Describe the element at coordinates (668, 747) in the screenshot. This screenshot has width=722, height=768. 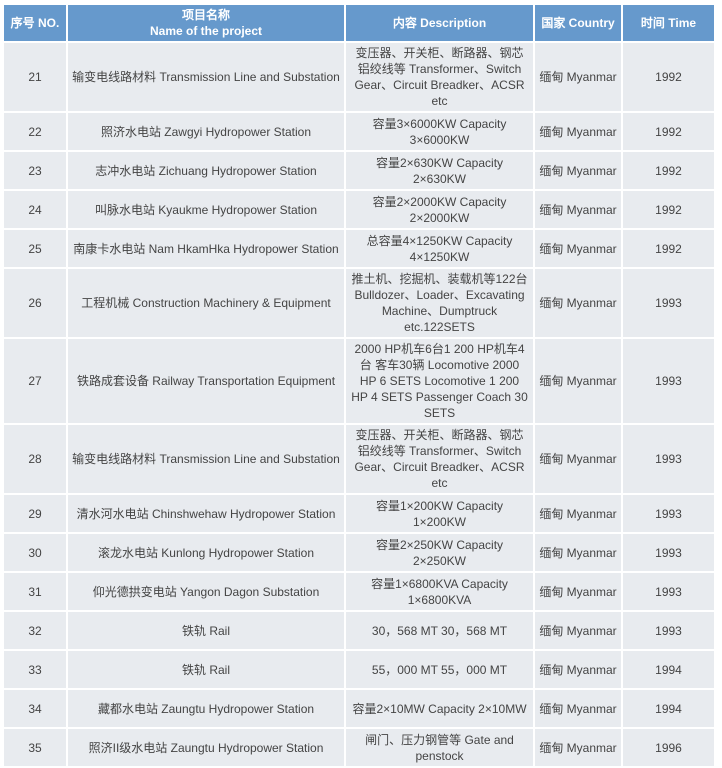
I see `cell-time: 1996` at that location.